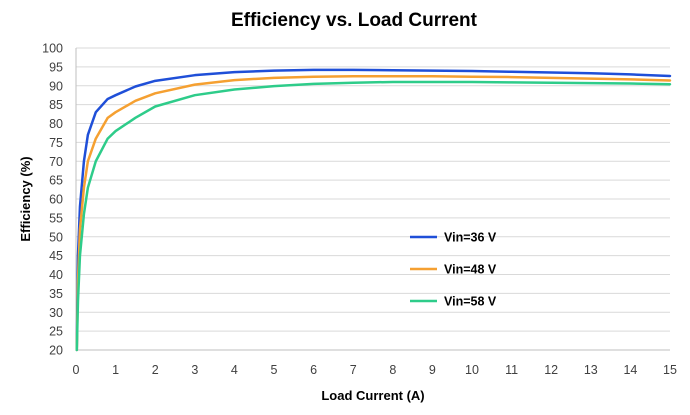 The image size is (690, 415). I want to click on x-tick-label: 15, so click(670, 370).